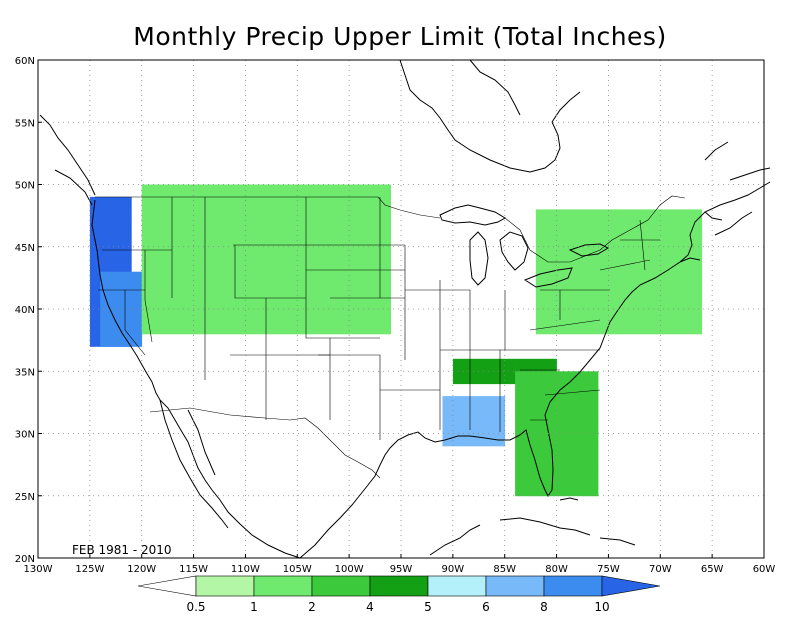 This screenshot has height=618, width=800. Describe the element at coordinates (25, 123) in the screenshot. I see `lat-tick-label: 55N` at that location.